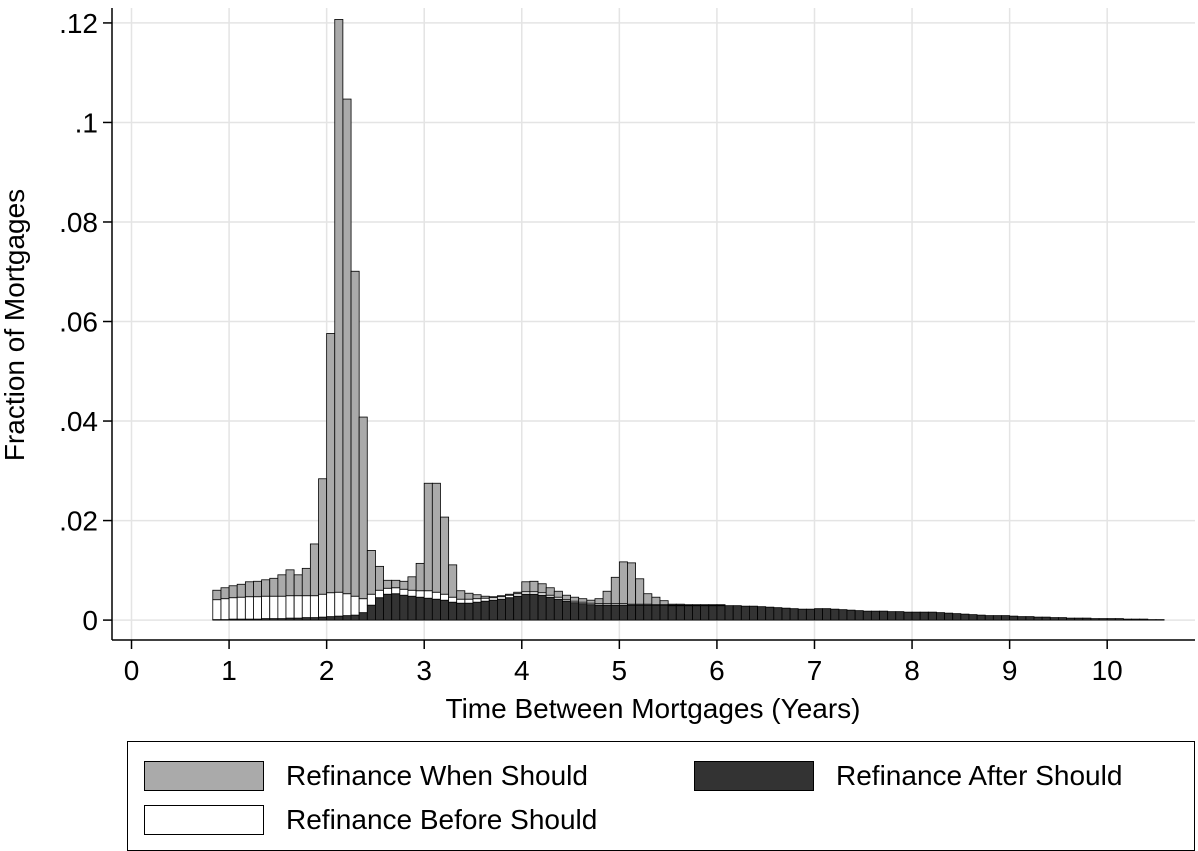  Describe the element at coordinates (15, 325) in the screenshot. I see `y-axis-label: Fraction of Mortgages` at that location.